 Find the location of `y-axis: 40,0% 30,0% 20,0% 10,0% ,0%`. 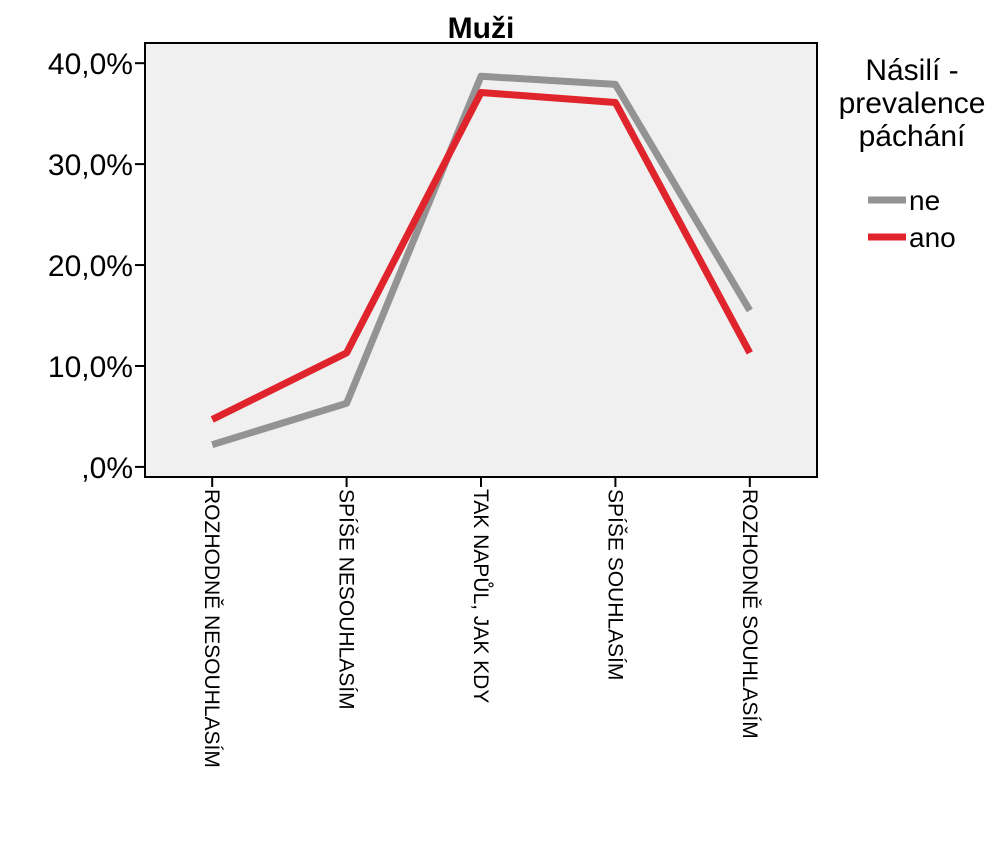

y-axis: 40,0% 30,0% 20,0% 10,0% ,0% is located at coordinates (96, 266).